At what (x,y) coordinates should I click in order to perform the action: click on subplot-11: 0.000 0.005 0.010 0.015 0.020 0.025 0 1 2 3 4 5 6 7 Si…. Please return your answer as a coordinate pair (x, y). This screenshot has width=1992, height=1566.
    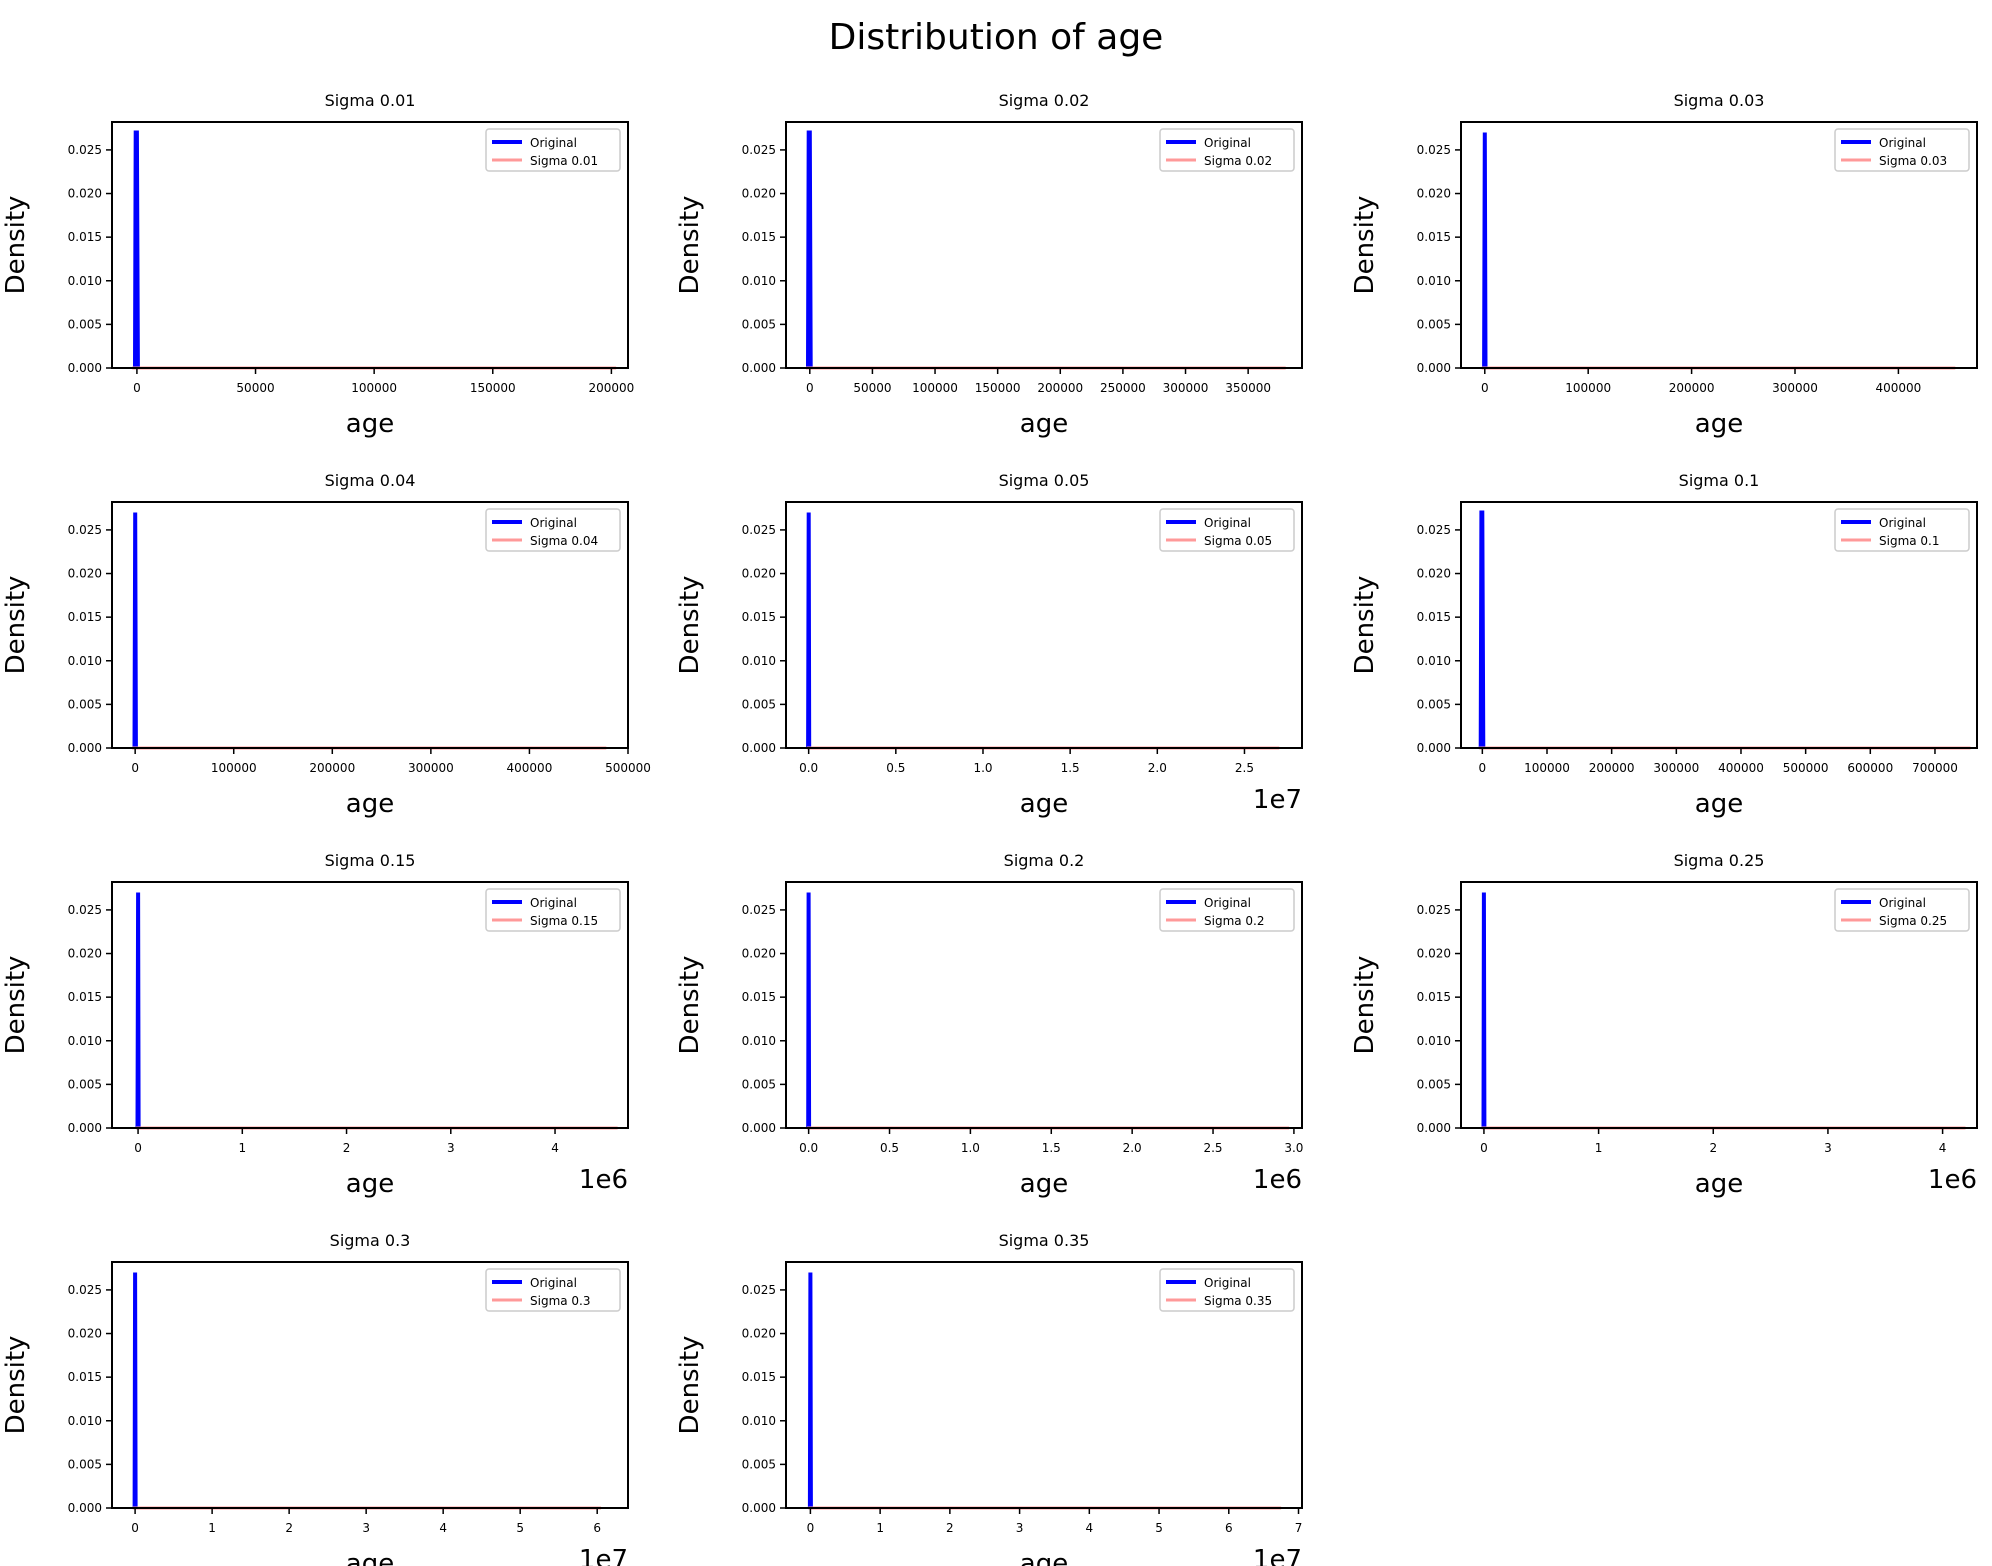
    Looking at the image, I should click on (989, 1398).